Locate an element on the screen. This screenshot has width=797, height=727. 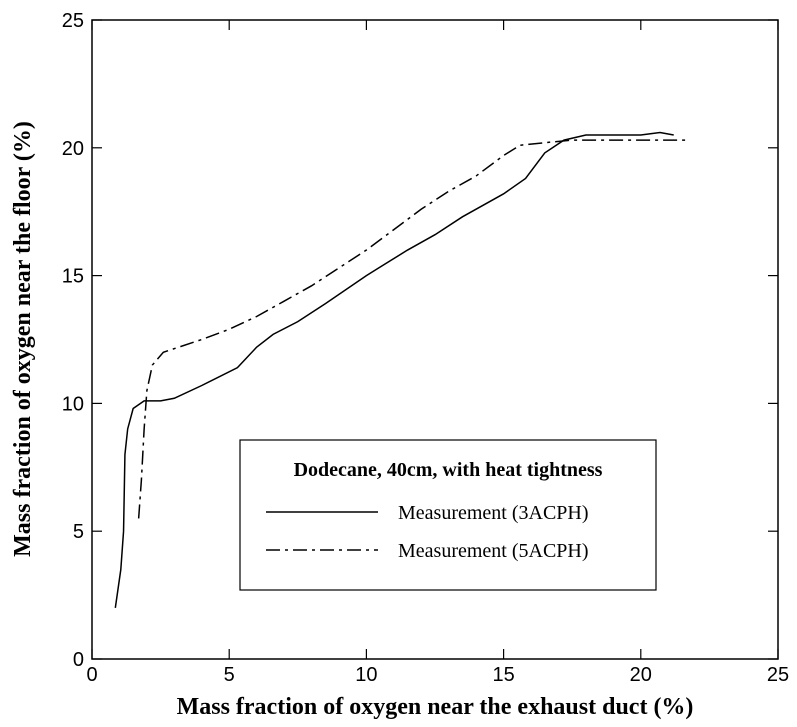
x-tick-label: 0 is located at coordinates (91, 675).